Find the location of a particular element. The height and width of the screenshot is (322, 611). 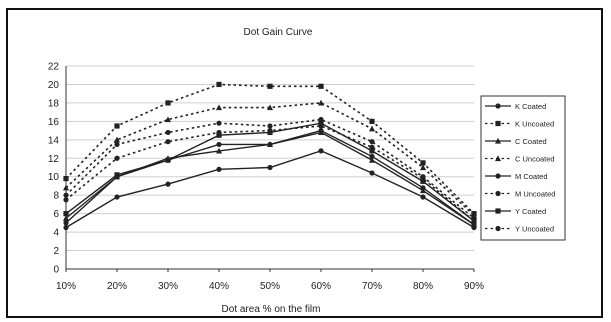

x-tick-label: 30% is located at coordinates (168, 286).